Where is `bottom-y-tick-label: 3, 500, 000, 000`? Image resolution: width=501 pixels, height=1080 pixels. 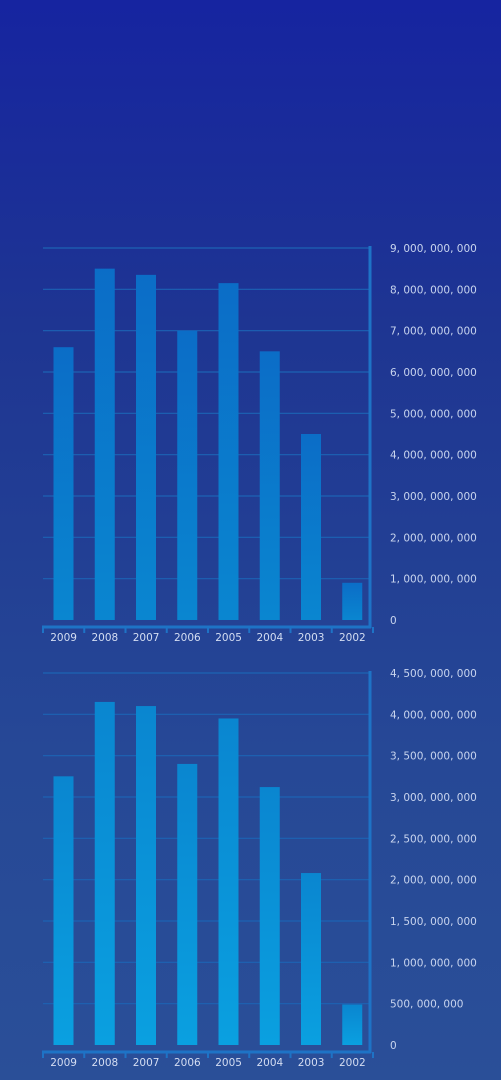
bottom-y-tick-label: 3, 500, 000, 000 is located at coordinates (433, 757).